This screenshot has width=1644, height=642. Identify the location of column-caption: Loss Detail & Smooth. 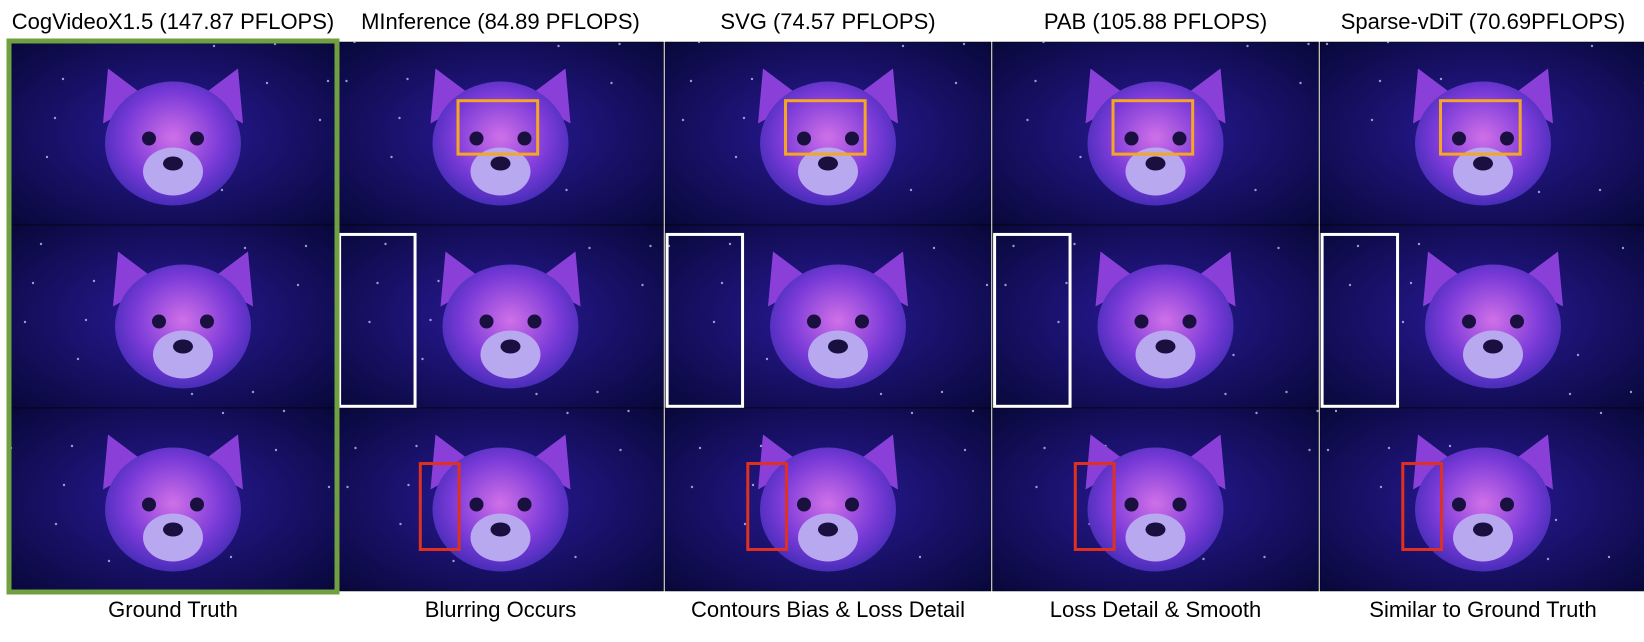
(1156, 609).